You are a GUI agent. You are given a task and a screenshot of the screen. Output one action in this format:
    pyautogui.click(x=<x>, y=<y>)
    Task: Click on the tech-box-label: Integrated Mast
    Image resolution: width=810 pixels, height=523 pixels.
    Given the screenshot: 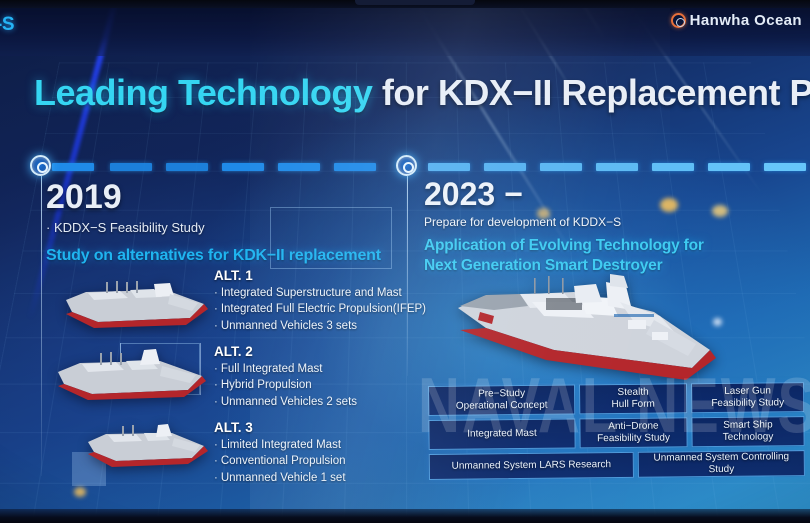 What is the action you would take?
    pyautogui.click(x=502, y=433)
    